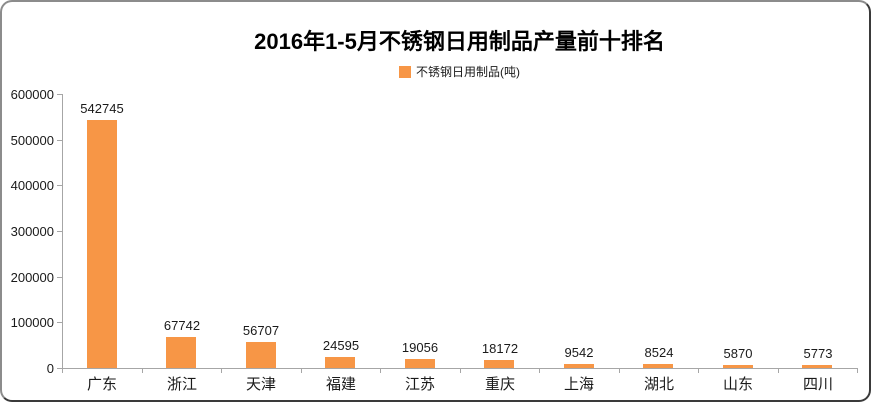 The height and width of the screenshot is (402, 871). Describe the element at coordinates (738, 353) in the screenshot. I see `bar-value-label: 5870` at that location.